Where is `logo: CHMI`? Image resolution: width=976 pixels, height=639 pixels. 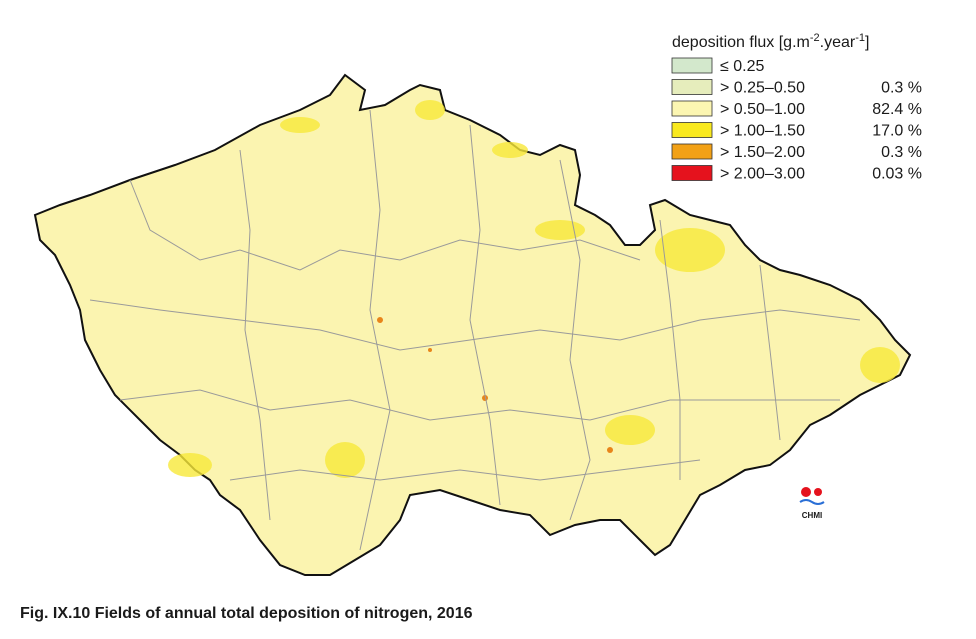
logo: CHMI is located at coordinates (812, 503).